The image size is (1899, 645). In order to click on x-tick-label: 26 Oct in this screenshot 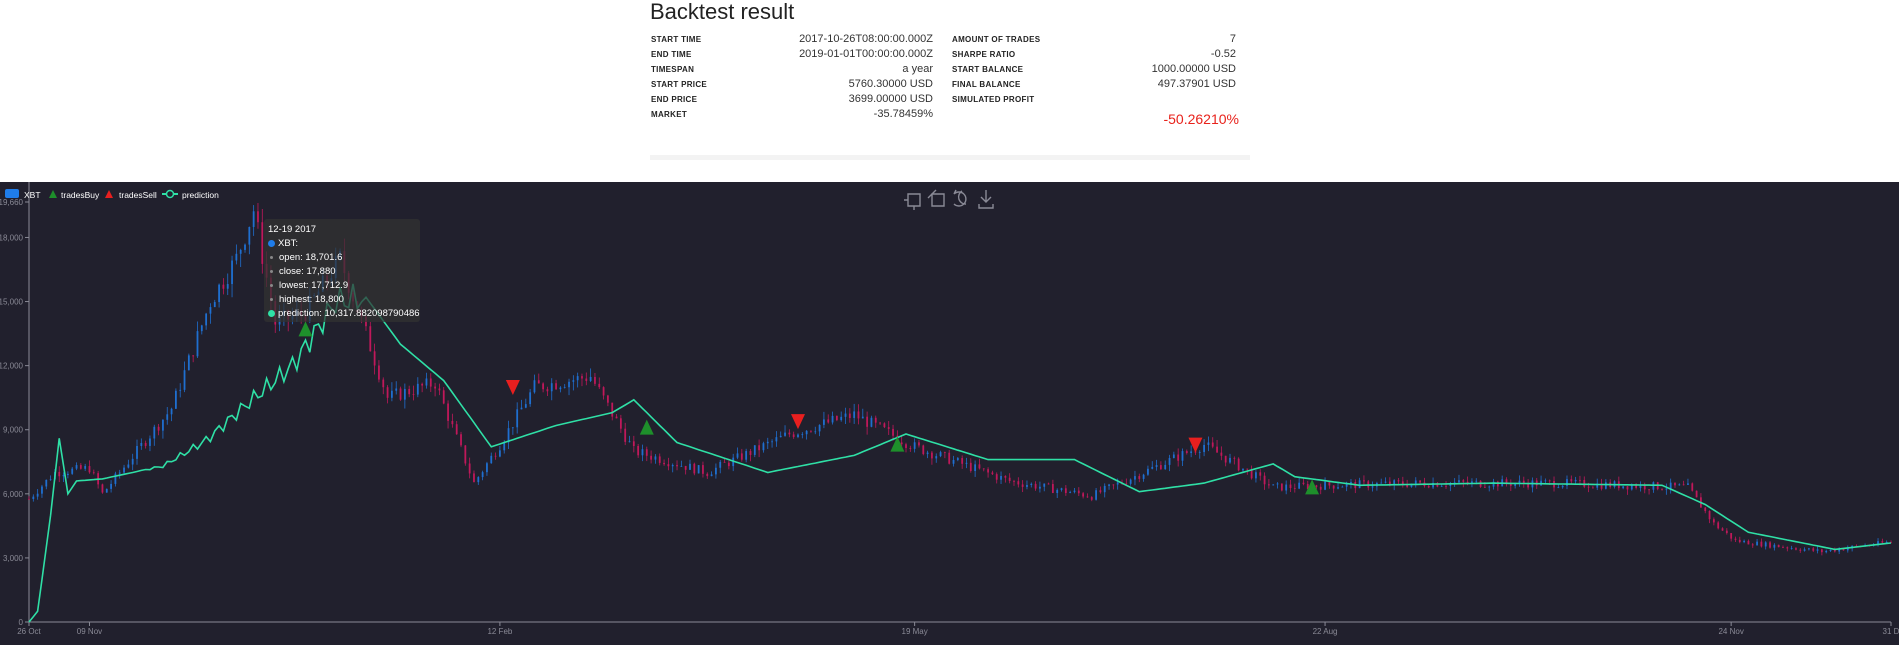, I will do `click(29, 631)`.